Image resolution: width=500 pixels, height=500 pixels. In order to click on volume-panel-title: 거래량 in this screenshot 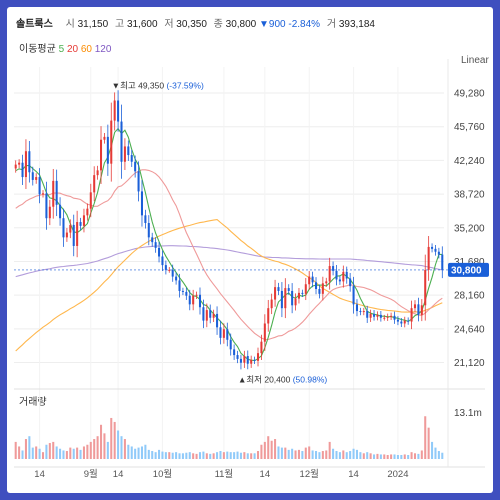, I will do `click(33, 402)`.